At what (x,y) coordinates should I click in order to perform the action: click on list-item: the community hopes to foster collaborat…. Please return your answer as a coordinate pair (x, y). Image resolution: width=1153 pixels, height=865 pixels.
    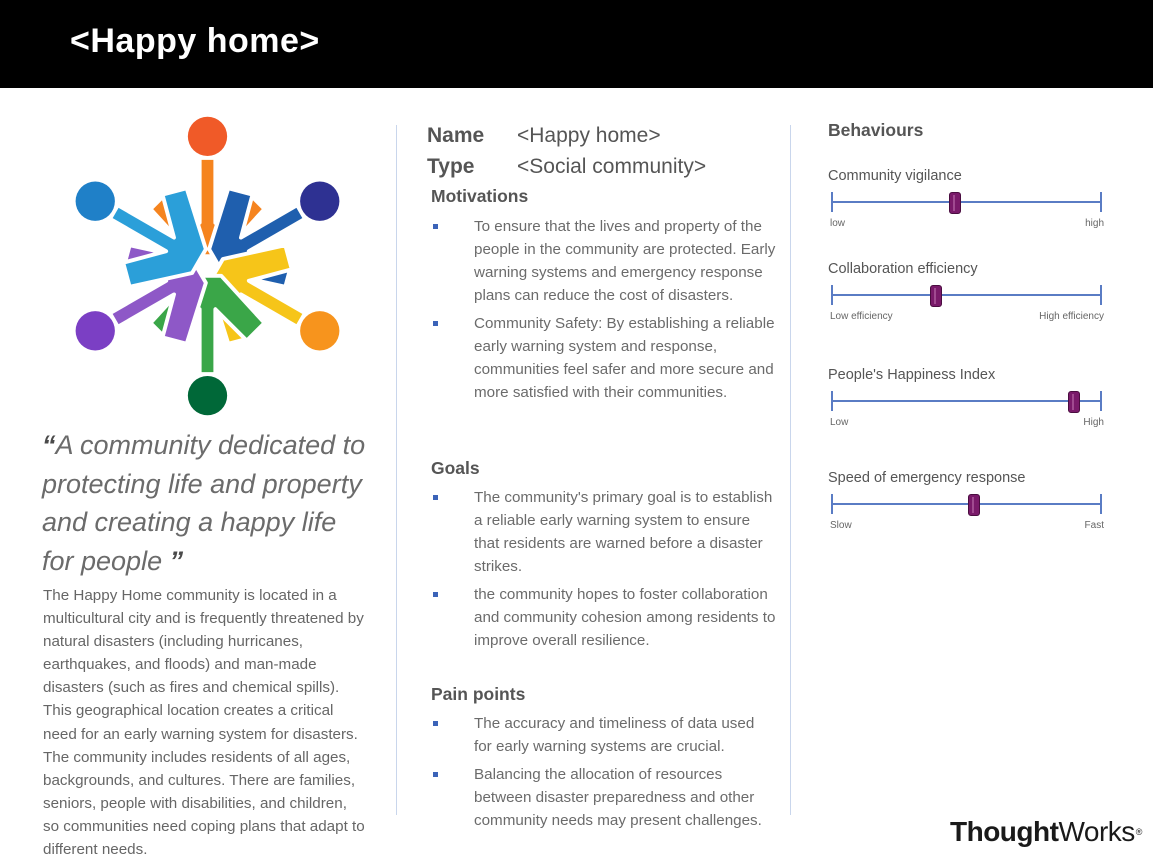
    Looking at the image, I should click on (603, 617).